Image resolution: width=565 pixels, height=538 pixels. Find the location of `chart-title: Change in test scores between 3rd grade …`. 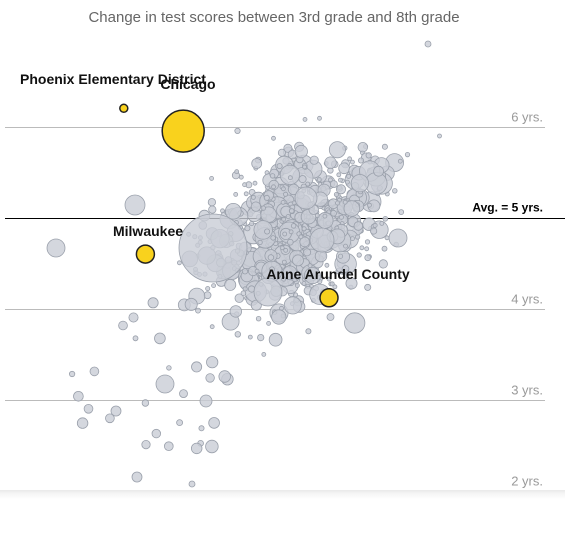

chart-title: Change in test scores between 3rd grade … is located at coordinates (273, 17).